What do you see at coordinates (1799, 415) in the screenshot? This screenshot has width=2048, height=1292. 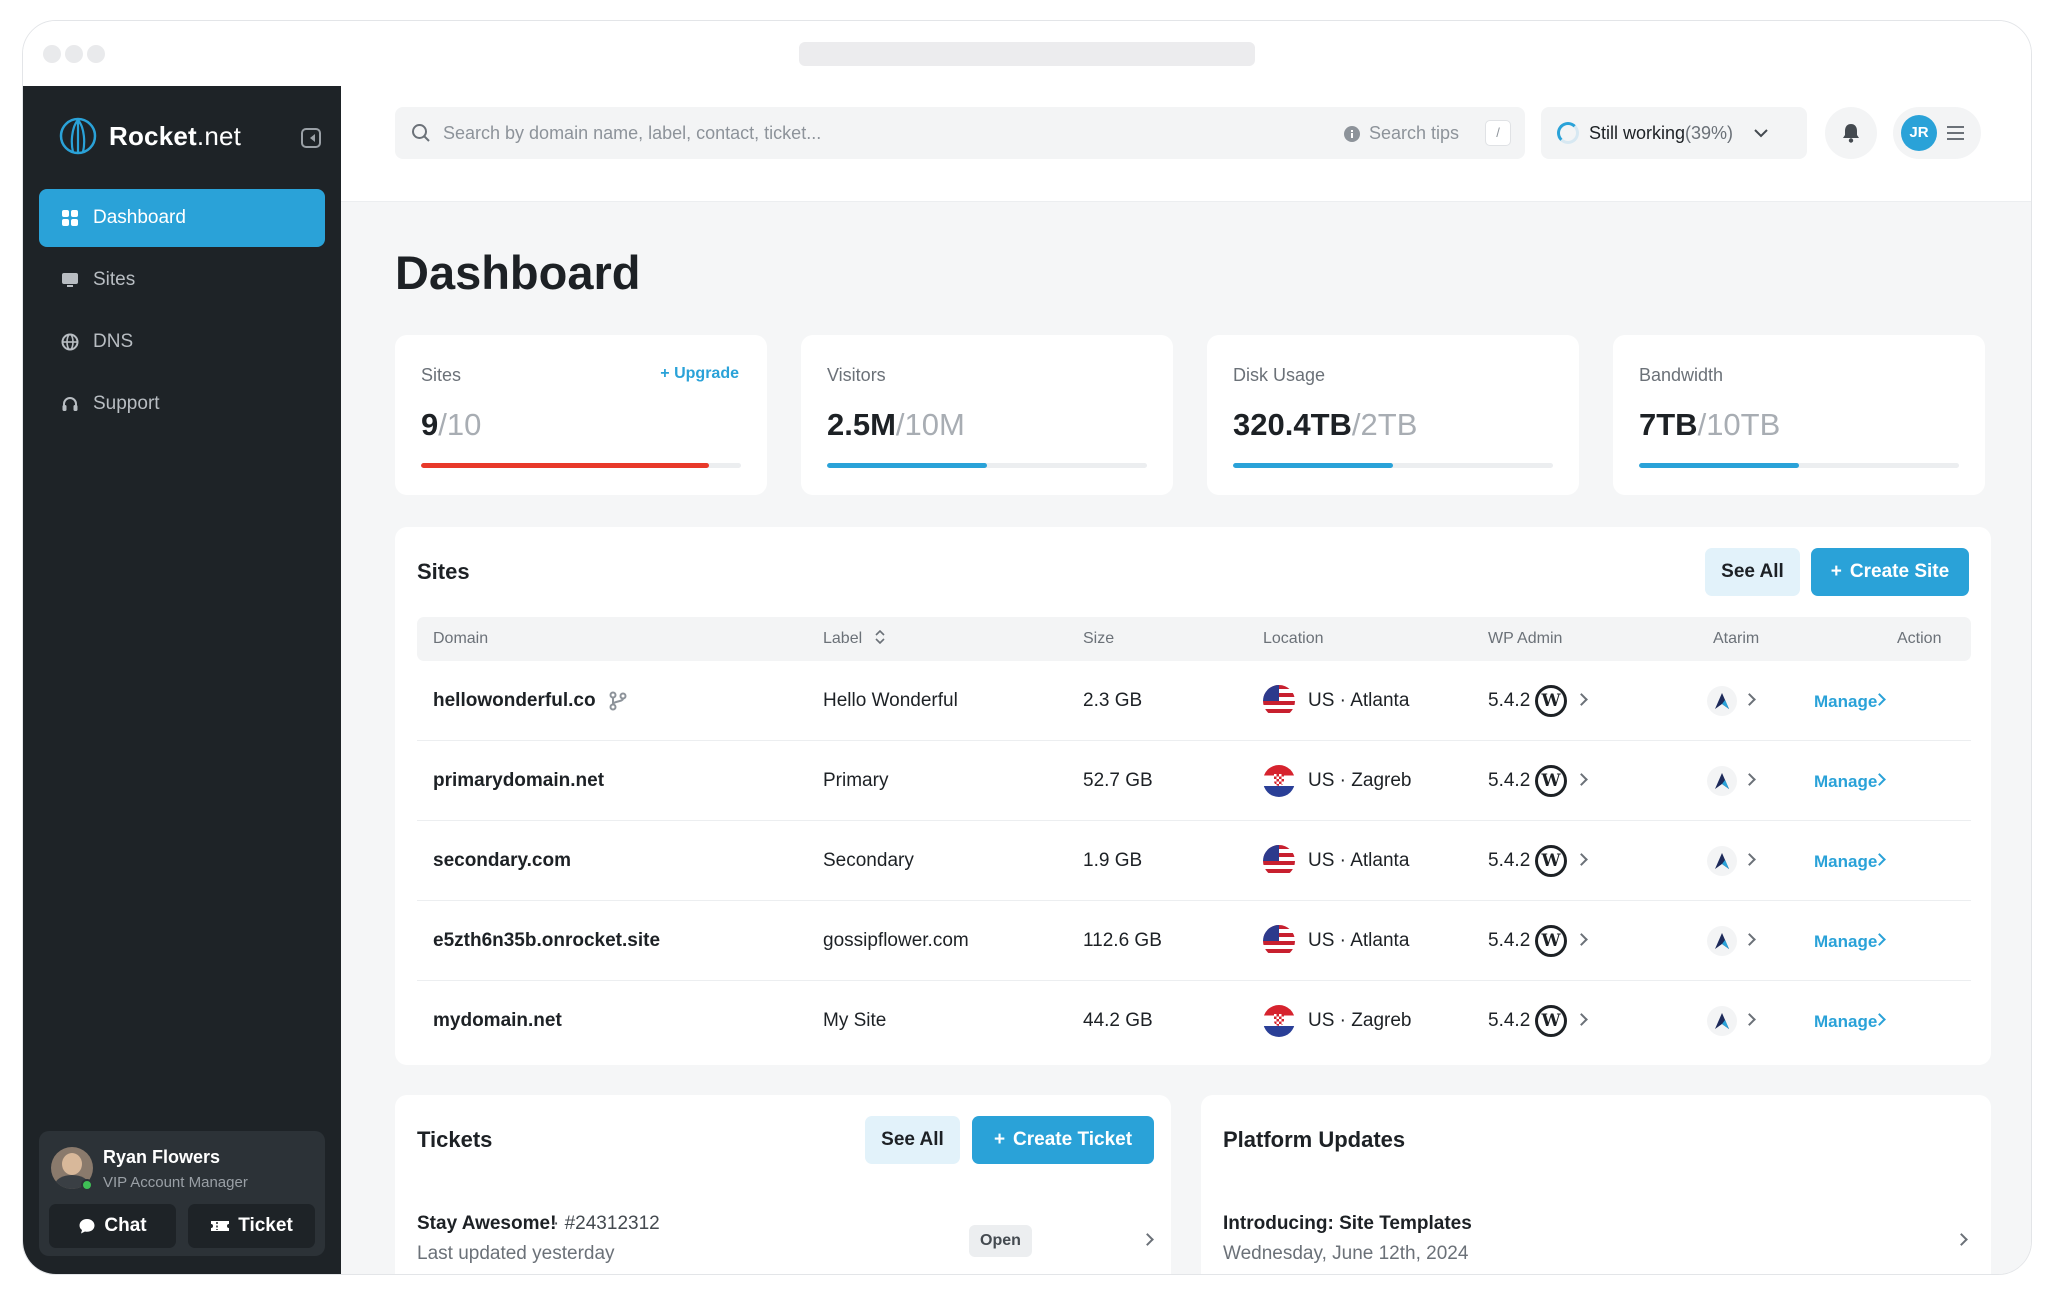 I see `stat-card-bandwidth: Bandwidth 7TB/10TB` at bounding box center [1799, 415].